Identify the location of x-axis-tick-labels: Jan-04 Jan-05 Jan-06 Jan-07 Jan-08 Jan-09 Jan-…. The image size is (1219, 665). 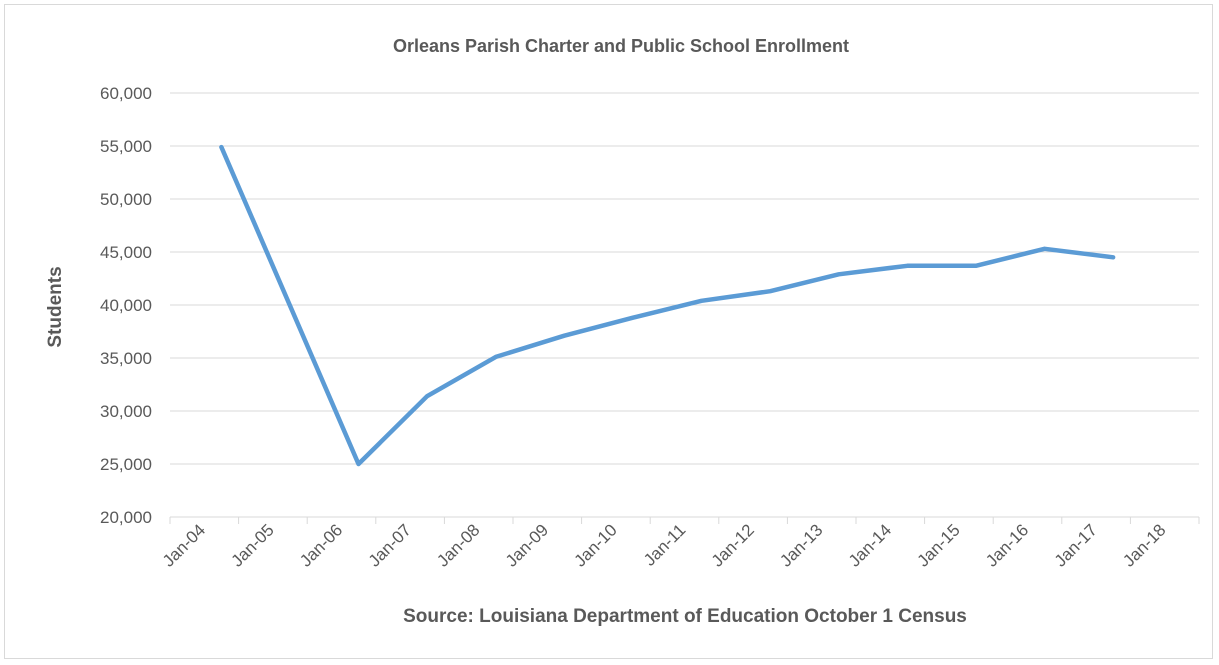
(664, 545).